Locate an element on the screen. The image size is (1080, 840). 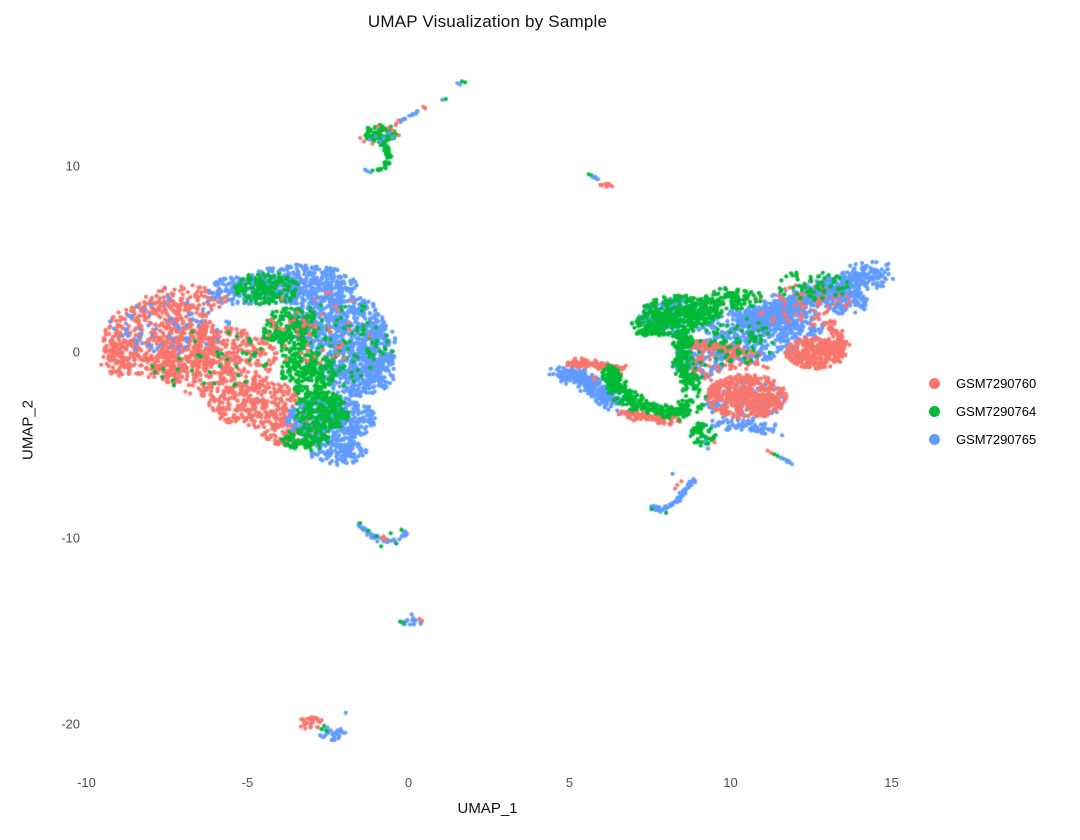
y-tick-label: 0 is located at coordinates (76, 352).